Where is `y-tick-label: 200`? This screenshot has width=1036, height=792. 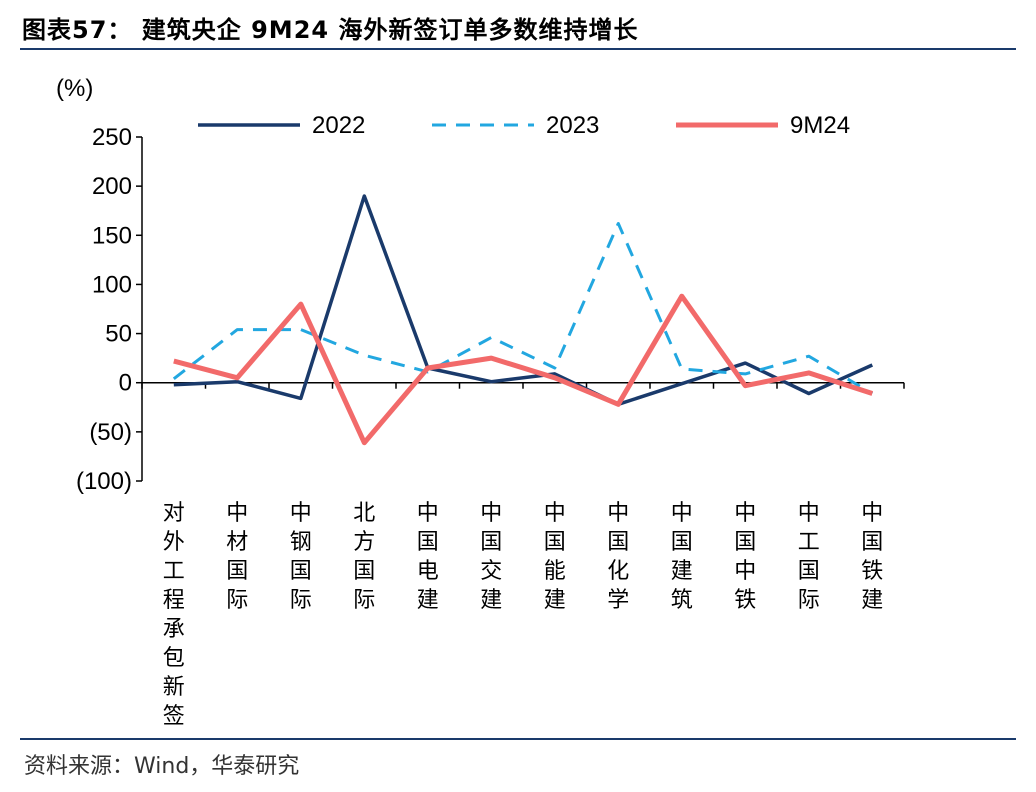
y-tick-label: 200 is located at coordinates (112, 186).